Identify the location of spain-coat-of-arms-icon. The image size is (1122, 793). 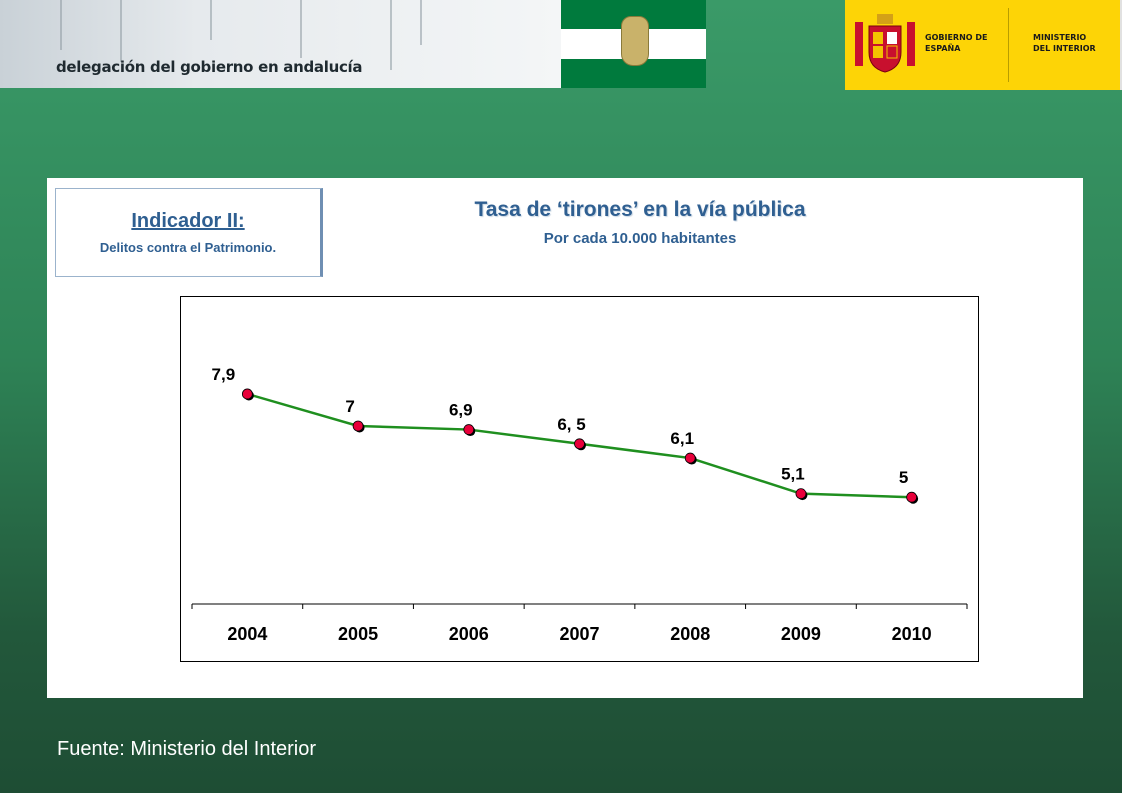
(885, 43).